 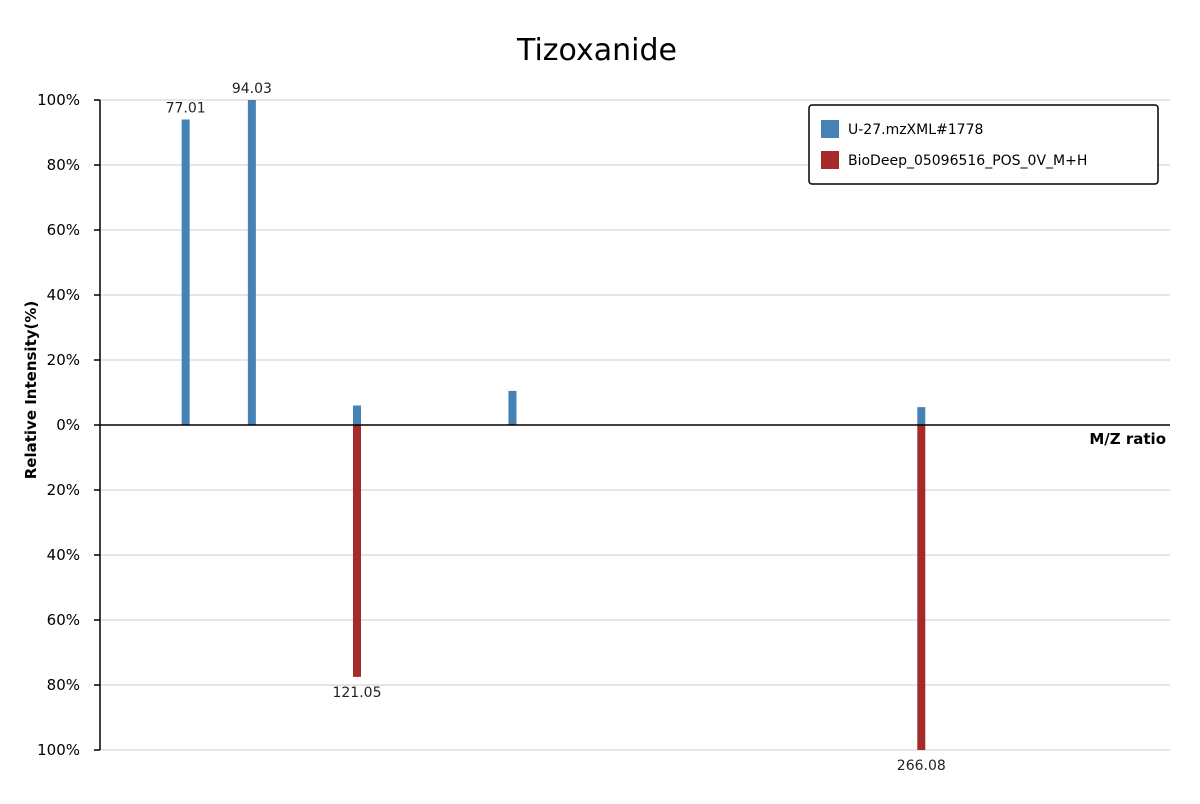 I want to click on y-tick-label: 0%, so click(x=68, y=425).